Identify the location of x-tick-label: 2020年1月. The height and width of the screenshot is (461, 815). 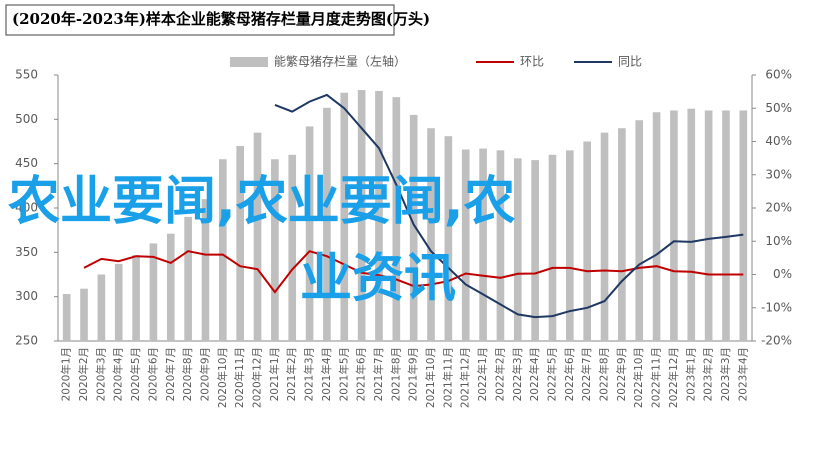
(66, 374).